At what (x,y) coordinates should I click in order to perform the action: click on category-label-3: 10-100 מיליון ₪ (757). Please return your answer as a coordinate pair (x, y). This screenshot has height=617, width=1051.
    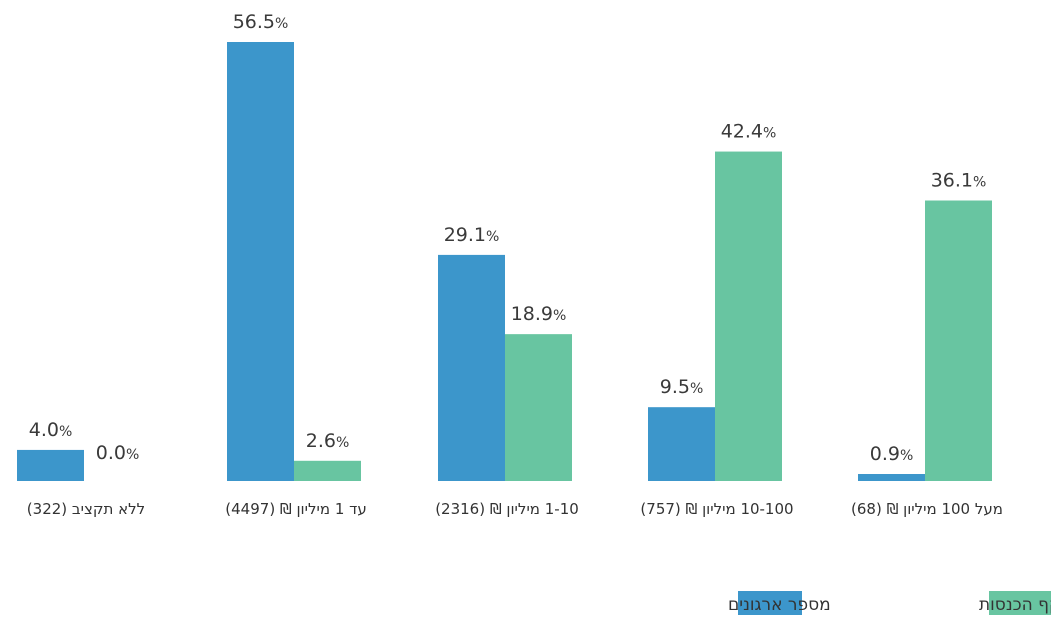
    Looking at the image, I should click on (716, 509).